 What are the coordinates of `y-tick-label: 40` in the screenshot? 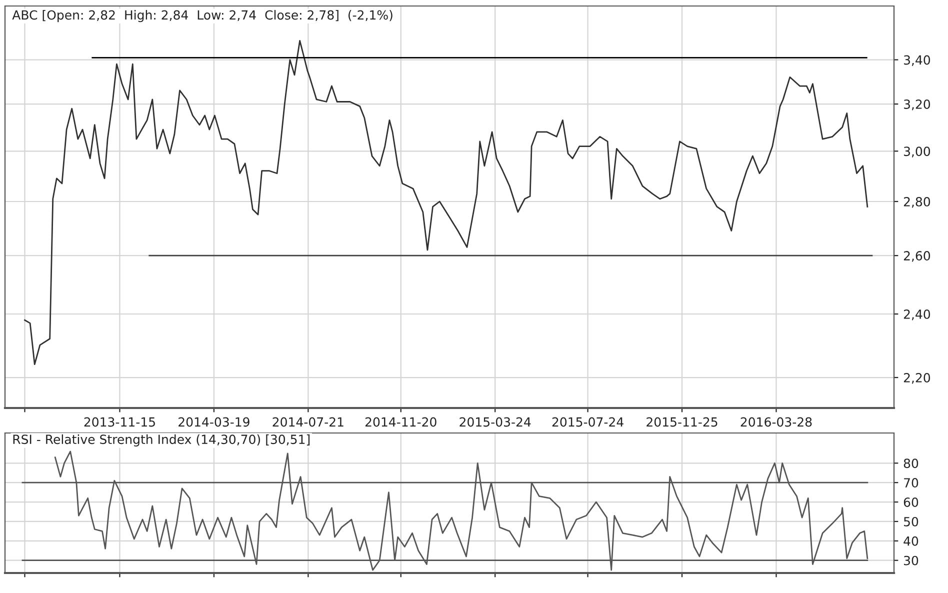 It's located at (911, 541).